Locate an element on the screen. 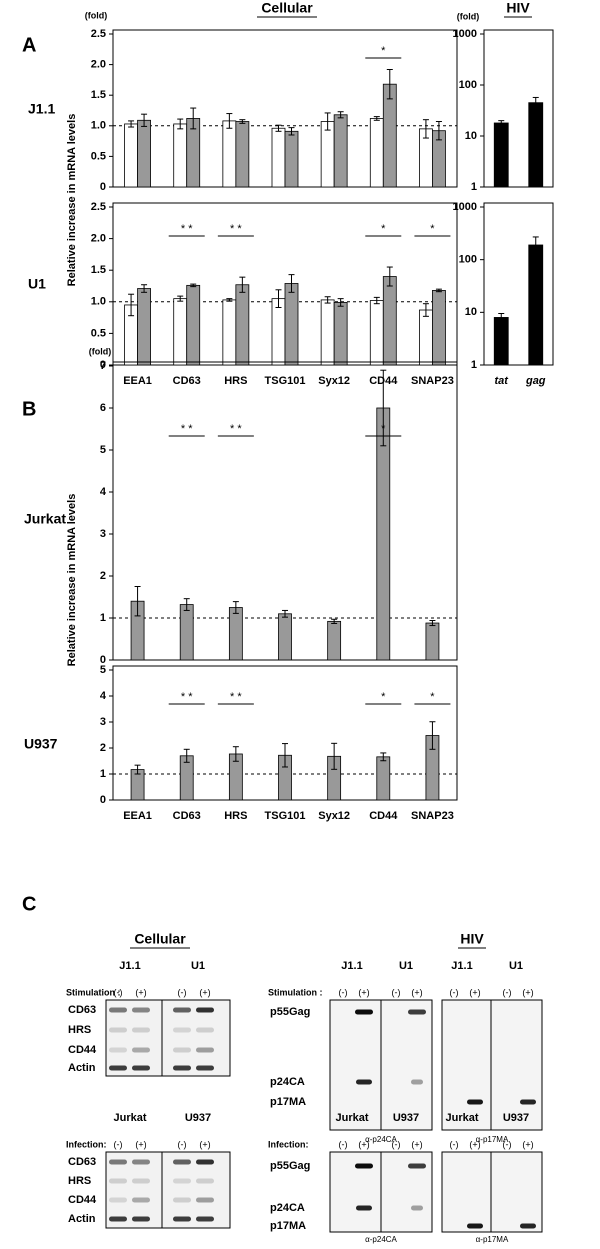 This screenshot has width=600, height=1249. protein-label: p55Gag is located at coordinates (290, 1012).